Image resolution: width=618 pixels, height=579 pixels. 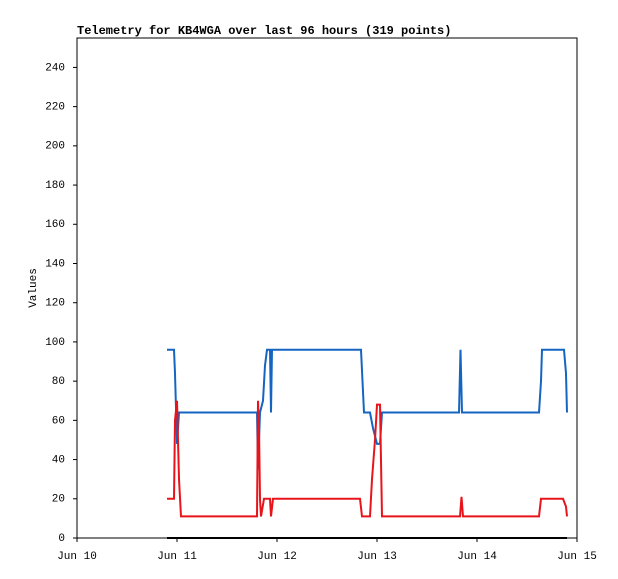 What do you see at coordinates (58, 460) in the screenshot?
I see `y-tick-label: 40` at bounding box center [58, 460].